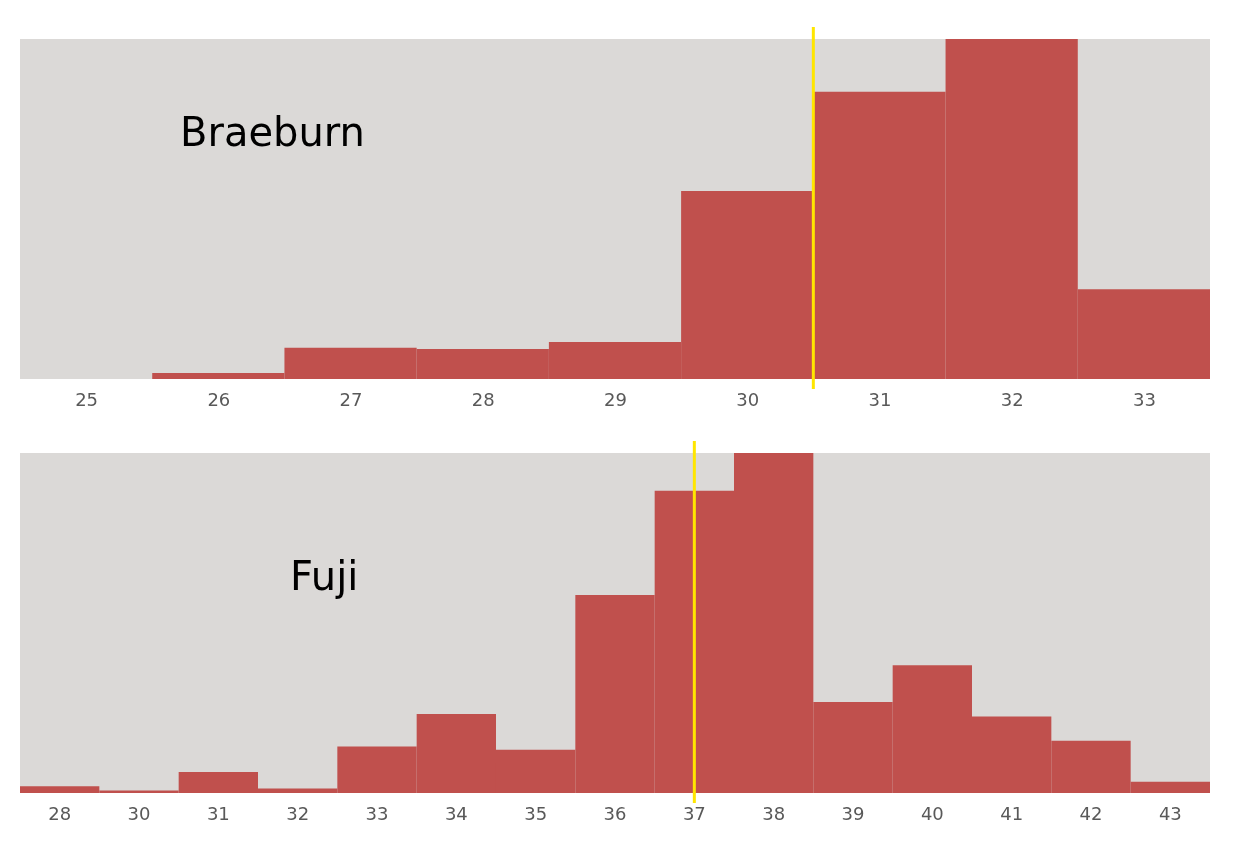 This screenshot has width=1234, height=854. Describe the element at coordinates (774, 813) in the screenshot. I see `x-tick-label: 38` at that location.